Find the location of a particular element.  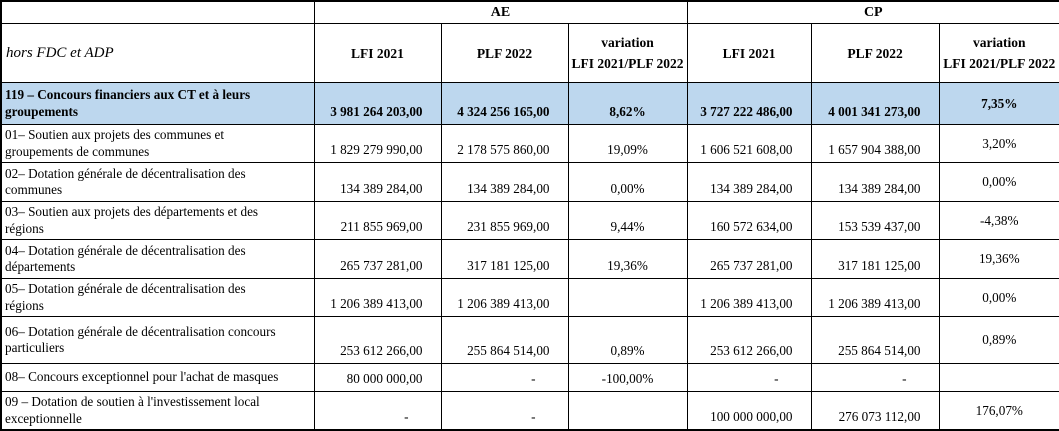

amount-ae-lfi: 134 389 284,00 is located at coordinates (377, 182).